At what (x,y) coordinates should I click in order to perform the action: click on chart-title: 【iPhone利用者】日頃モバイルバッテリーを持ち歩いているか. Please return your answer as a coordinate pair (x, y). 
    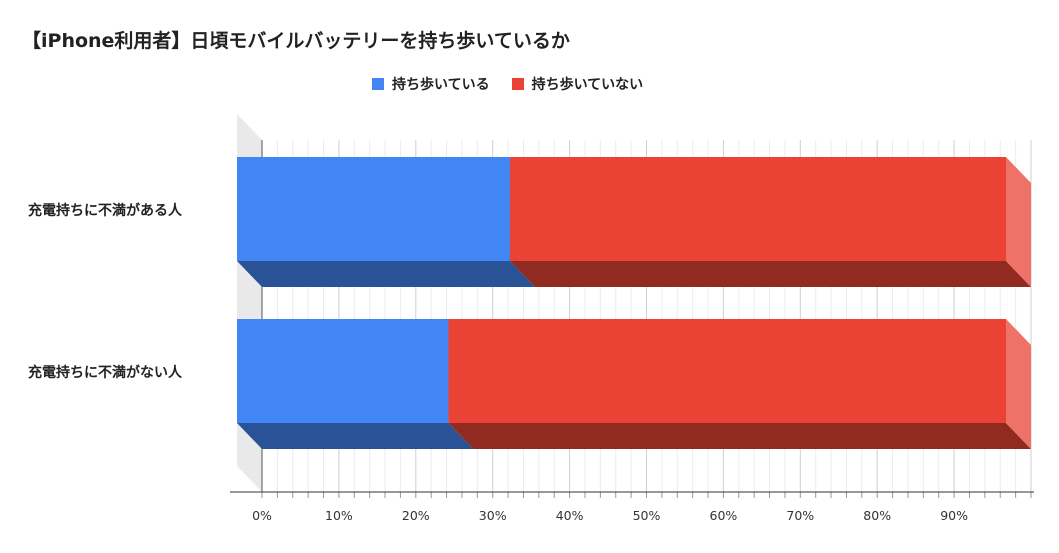
    Looking at the image, I should click on (296, 41).